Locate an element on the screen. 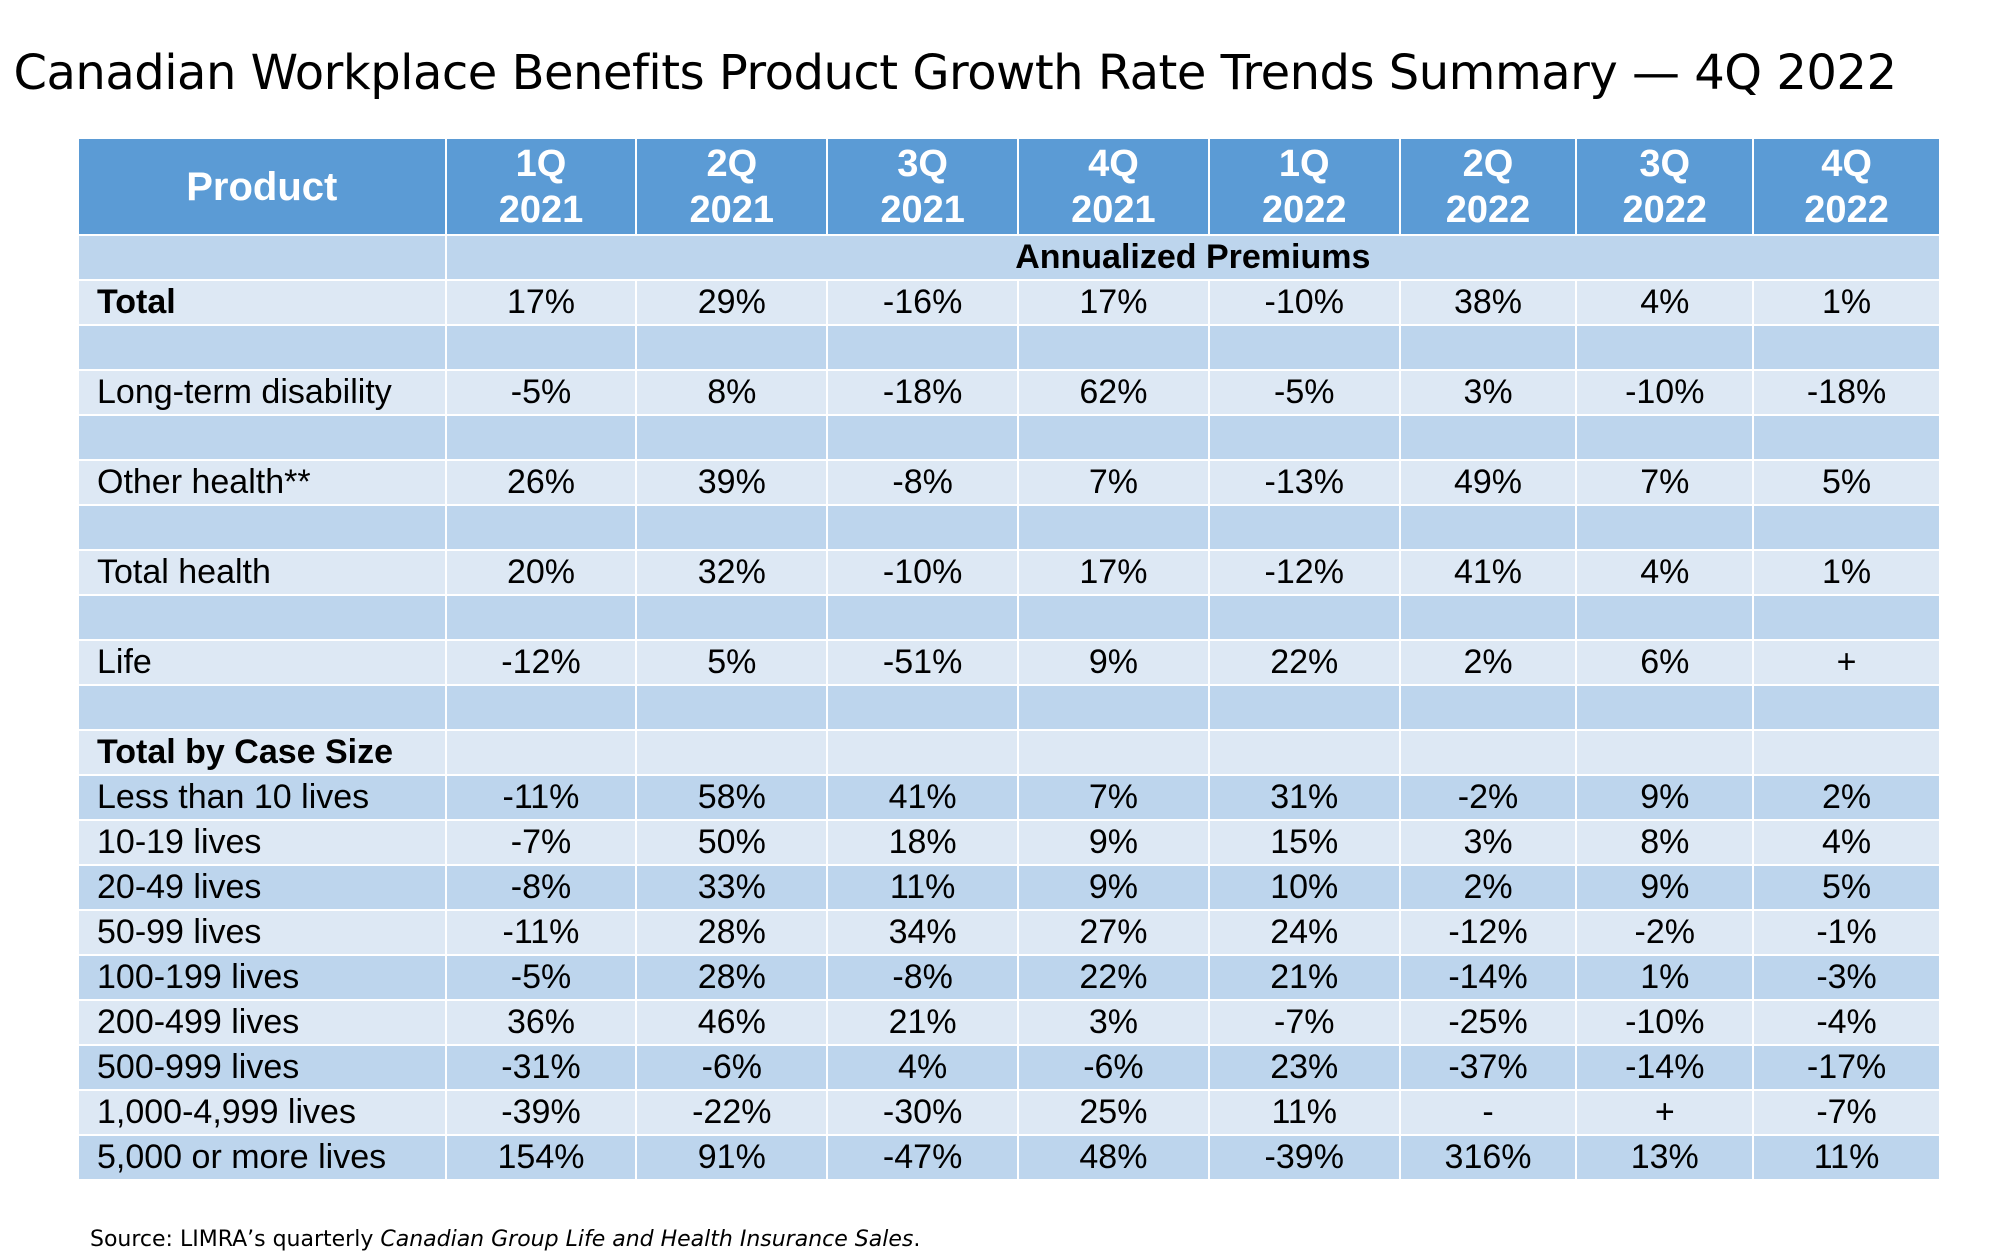  row-label: Total is located at coordinates (262, 302).